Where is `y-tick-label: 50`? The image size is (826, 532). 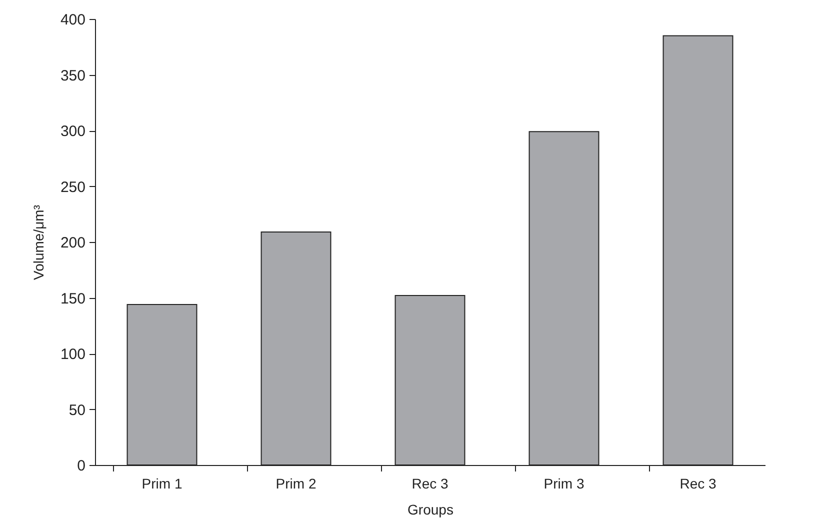
y-tick-label: 50 is located at coordinates (77, 410).